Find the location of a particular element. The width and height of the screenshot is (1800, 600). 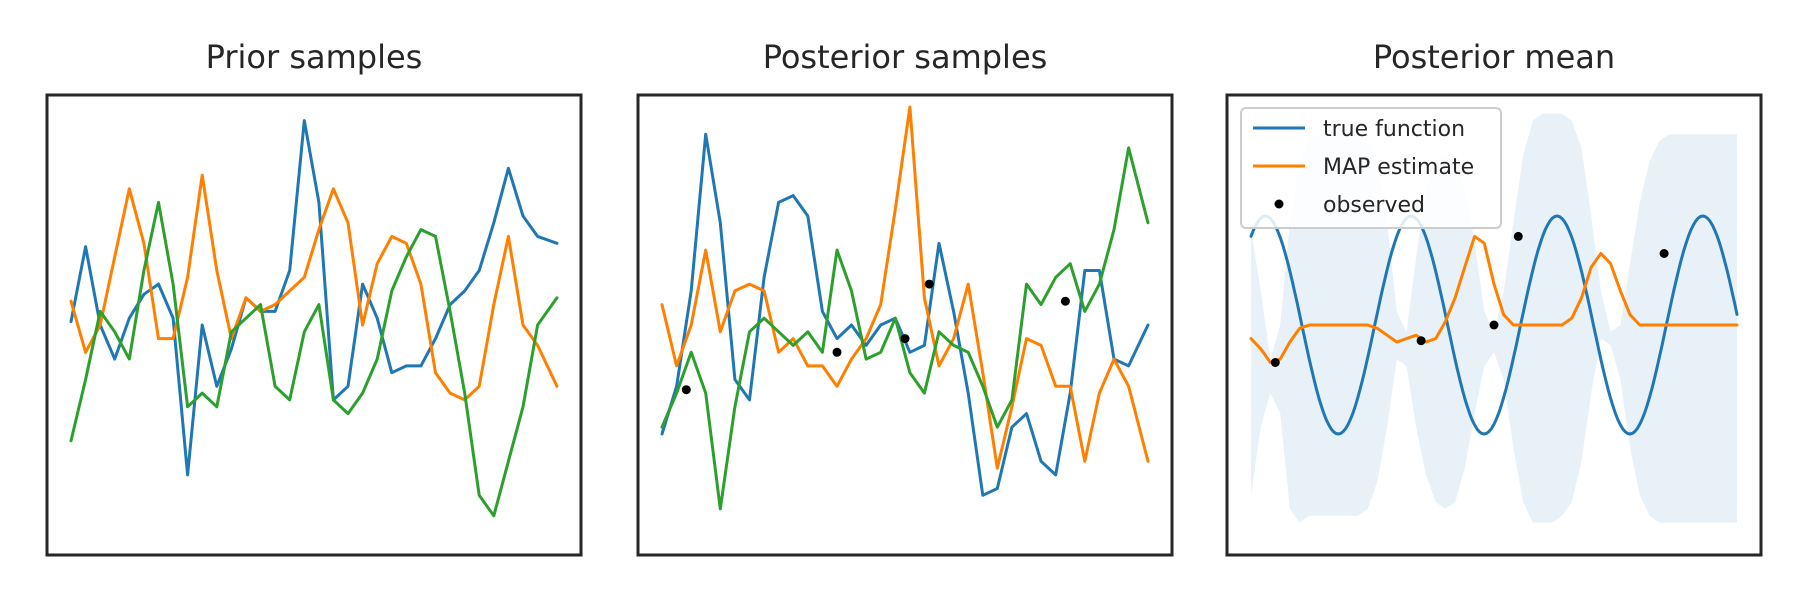

series-group is located at coordinates (1494, 325).